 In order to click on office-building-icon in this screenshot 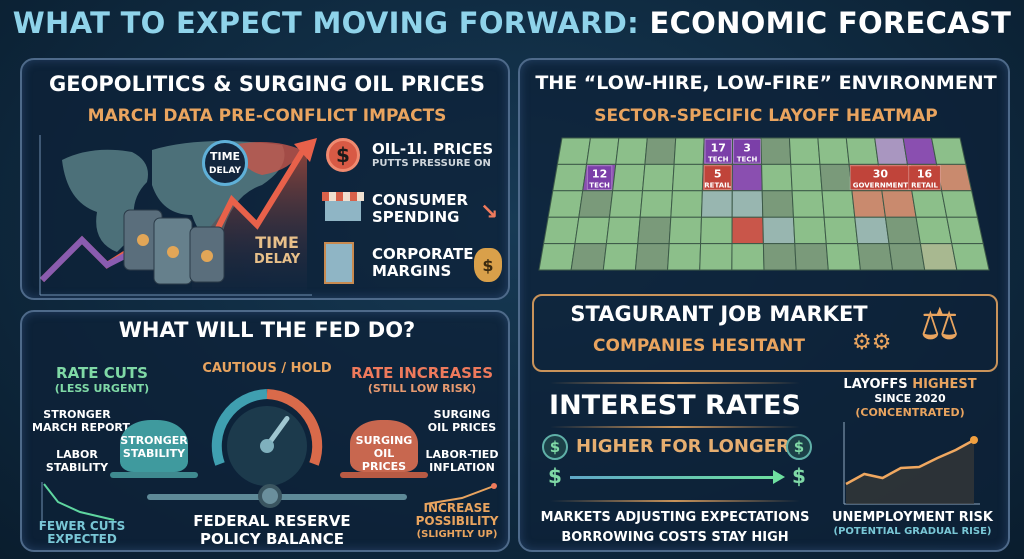, I will do `click(339, 263)`.